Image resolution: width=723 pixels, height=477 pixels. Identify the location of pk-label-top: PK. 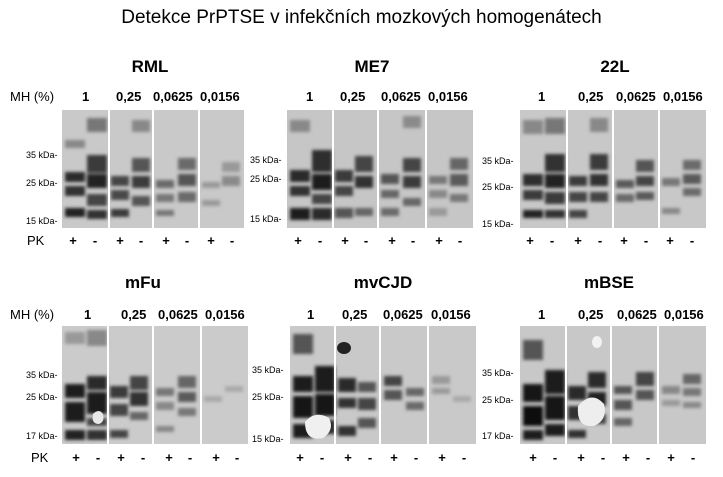
(36, 240).